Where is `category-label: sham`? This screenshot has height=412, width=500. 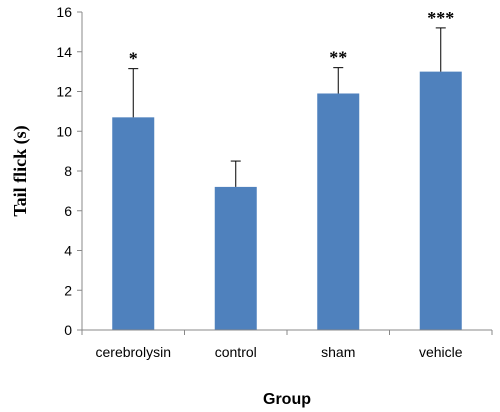
category-label: sham is located at coordinates (338, 352).